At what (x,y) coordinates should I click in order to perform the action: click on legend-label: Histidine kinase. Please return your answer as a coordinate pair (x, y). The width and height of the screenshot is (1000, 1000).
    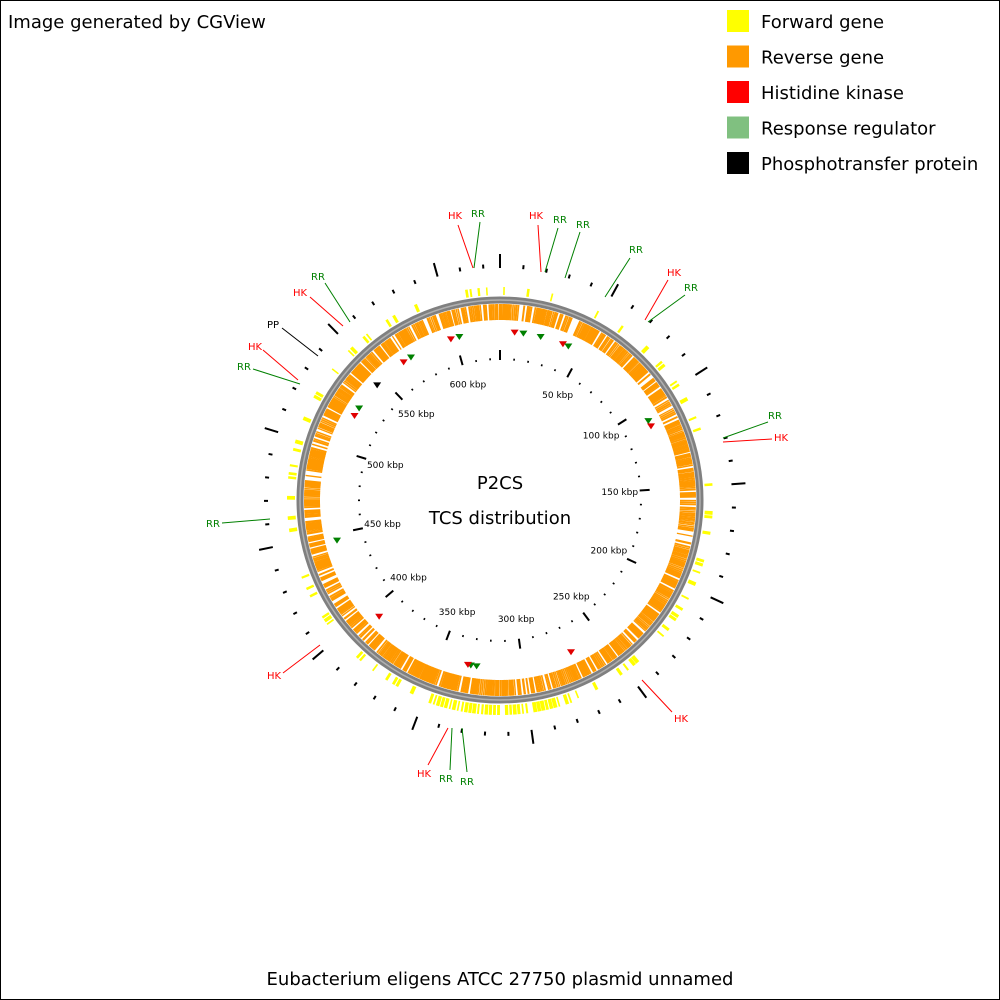
    Looking at the image, I should click on (832, 93).